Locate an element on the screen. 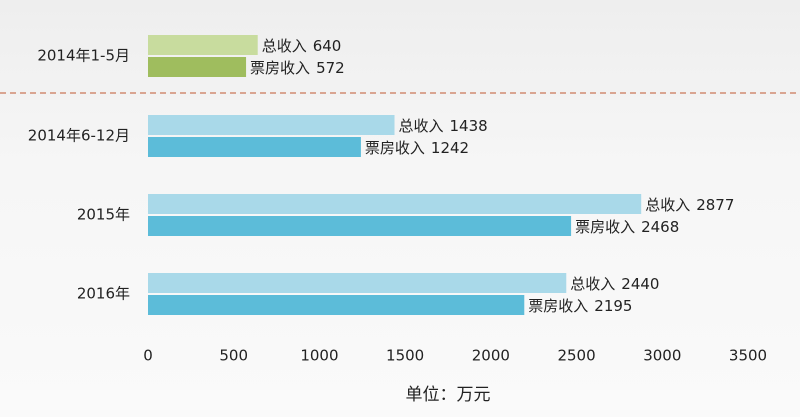 This screenshot has width=800, height=417. x-axis-label: 单位：万元 is located at coordinates (448, 395).